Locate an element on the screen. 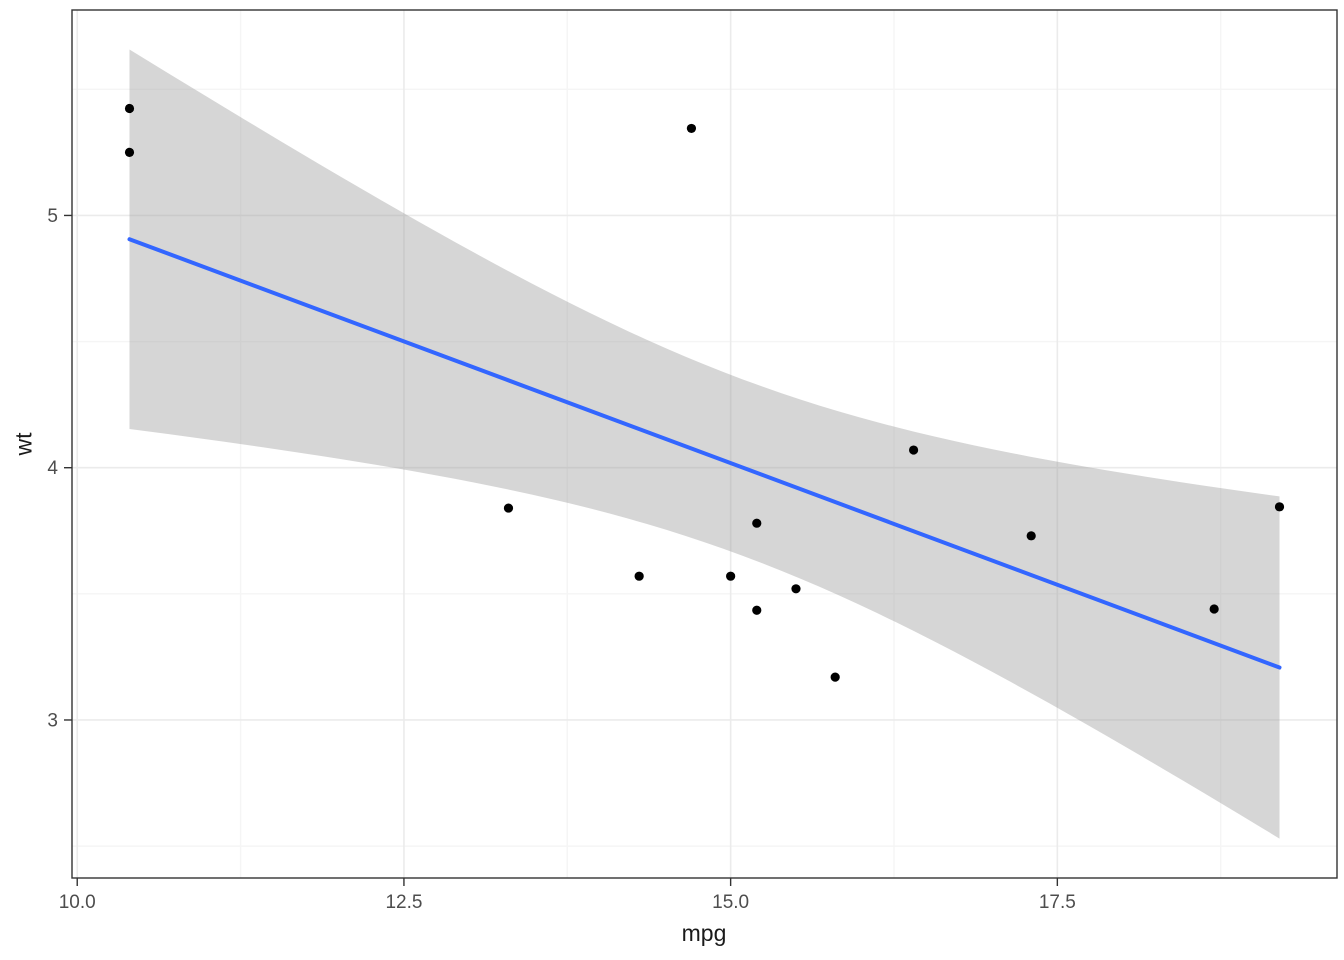 This screenshot has height=960, width=1344. x-tick-label: 12.5 is located at coordinates (403, 902).